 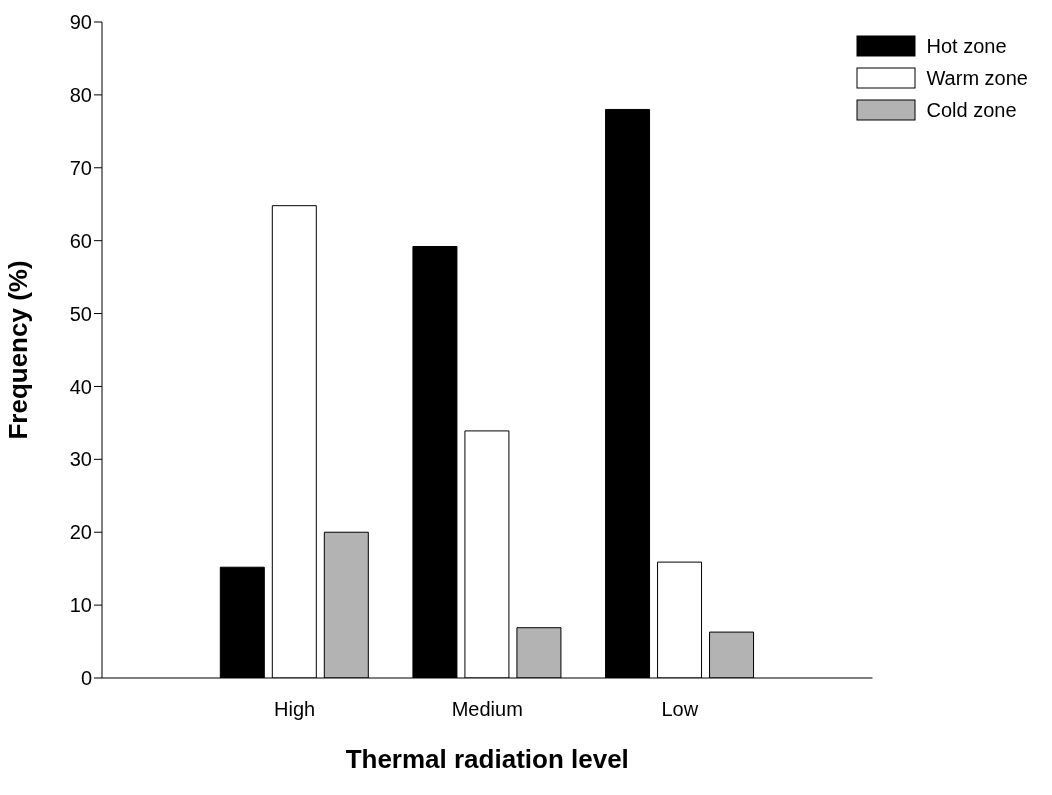 I want to click on y-tick-label: 90, so click(x=80, y=22).